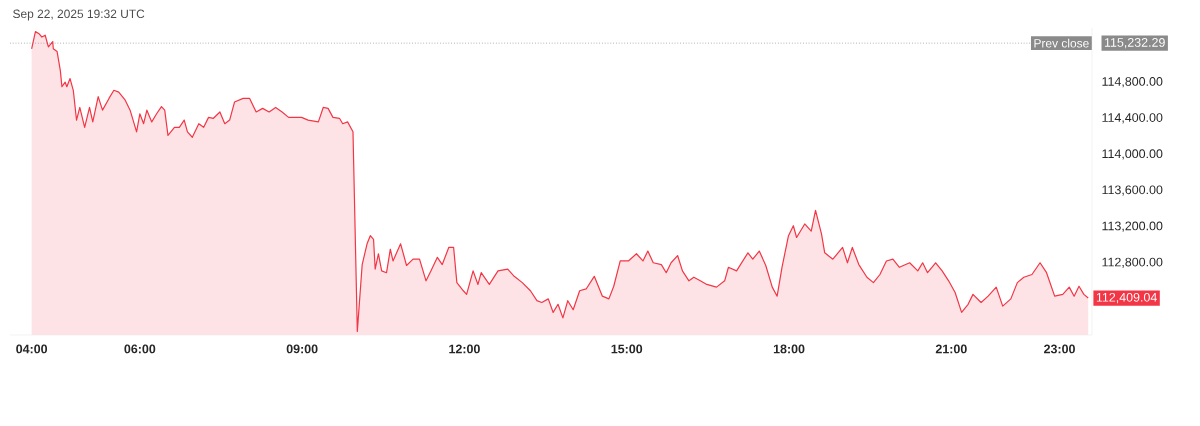 The image size is (1200, 426). Describe the element at coordinates (1132, 226) in the screenshot. I see `y-tick-label: 113,200.00` at that location.